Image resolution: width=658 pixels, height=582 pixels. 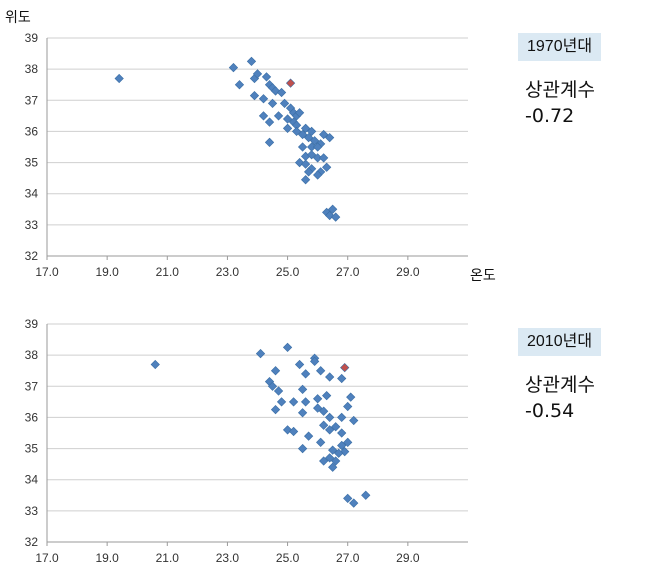 I want to click on x-tick-label: 17.0, so click(x=47, y=558).